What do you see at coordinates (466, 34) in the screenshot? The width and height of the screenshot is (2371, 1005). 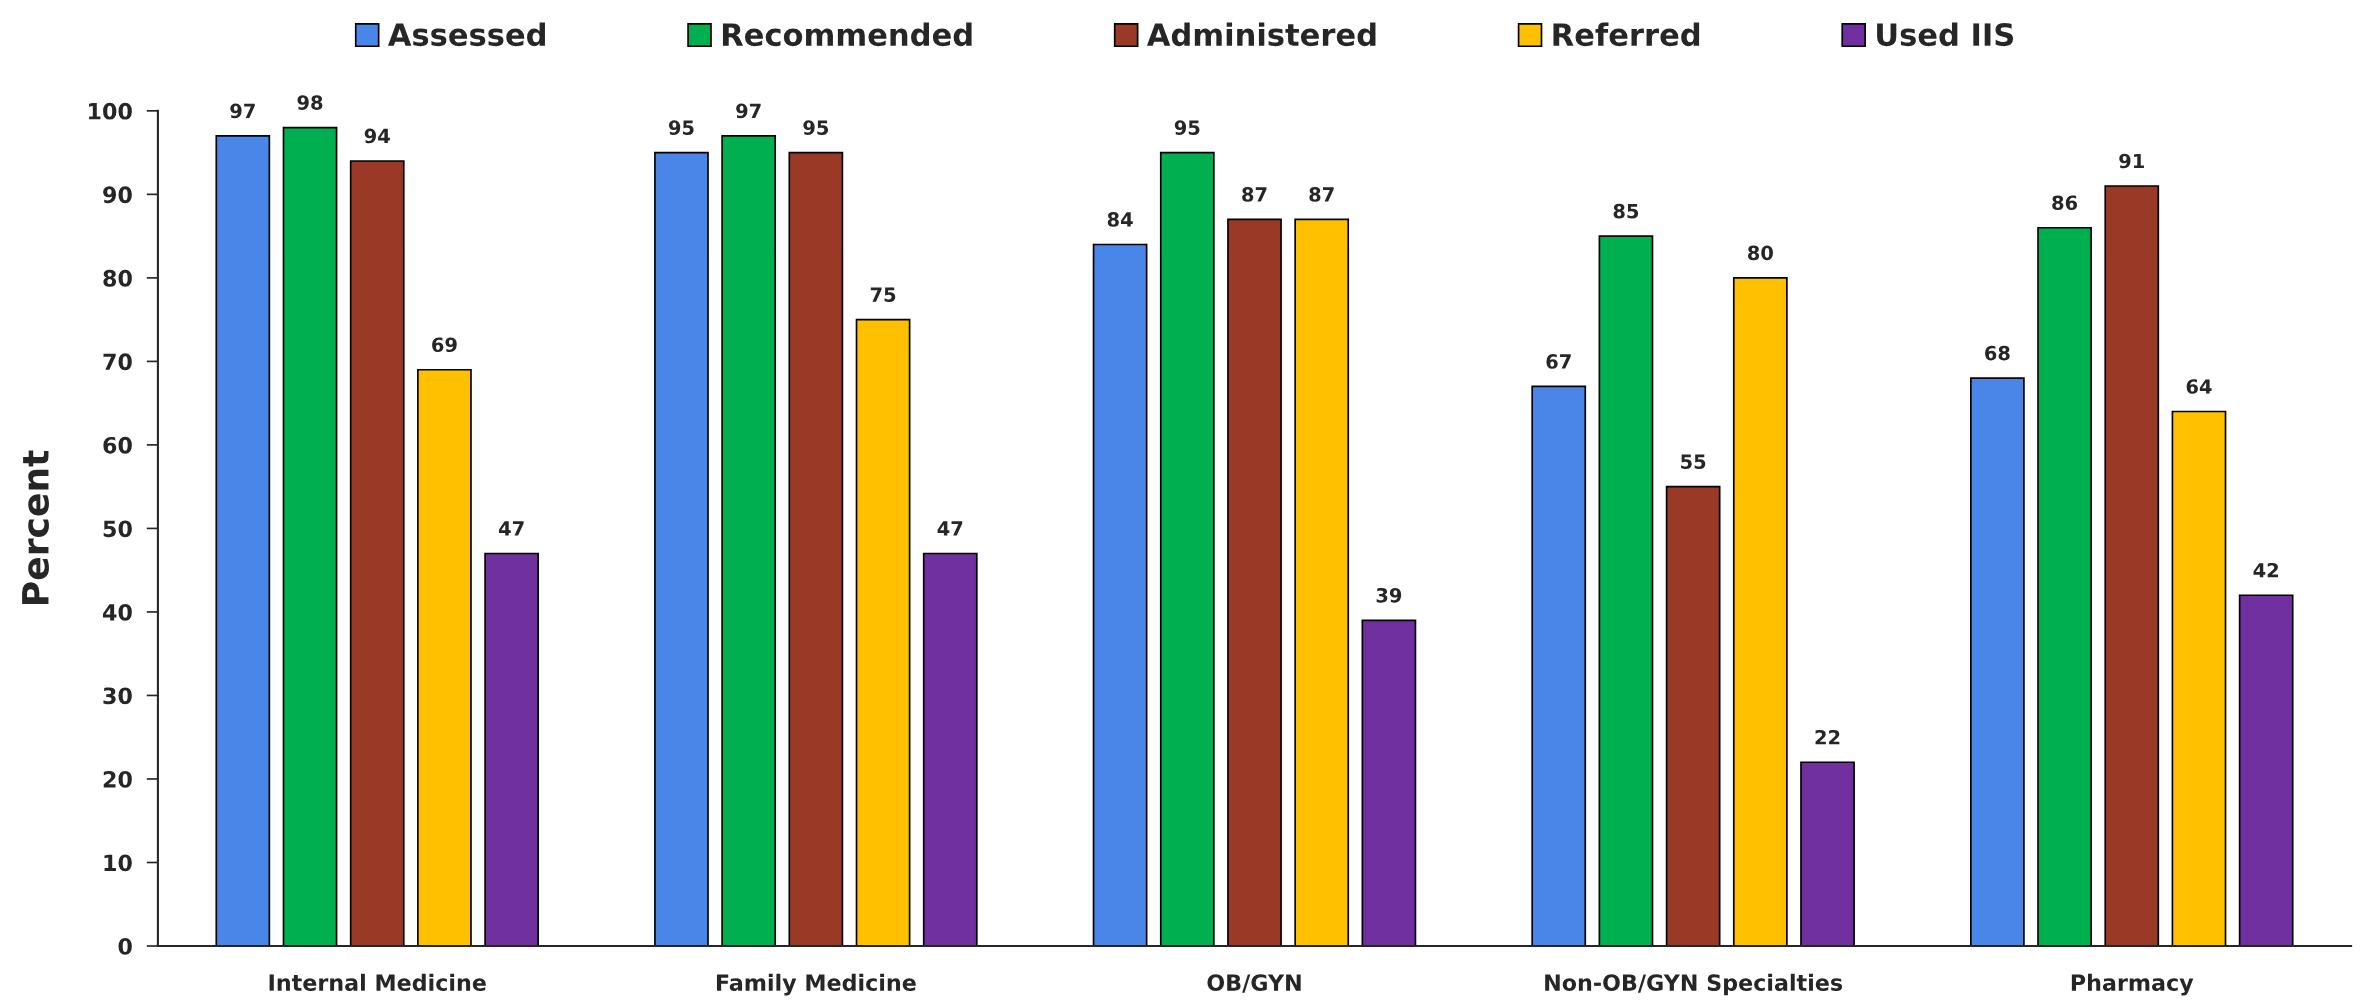 I see `legend-label: Assessed` at bounding box center [466, 34].